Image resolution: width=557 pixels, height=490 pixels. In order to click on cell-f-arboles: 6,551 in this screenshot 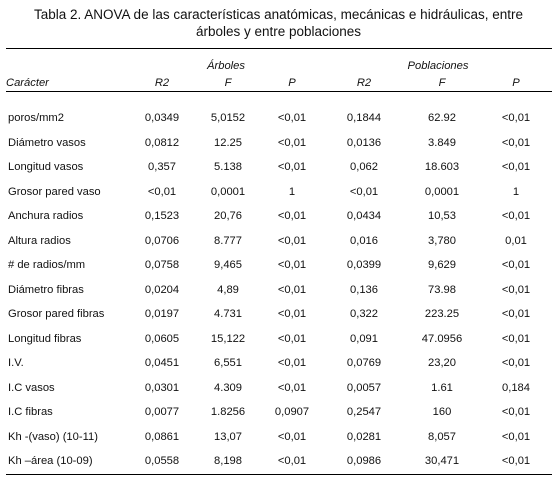, I will do `click(228, 363)`.